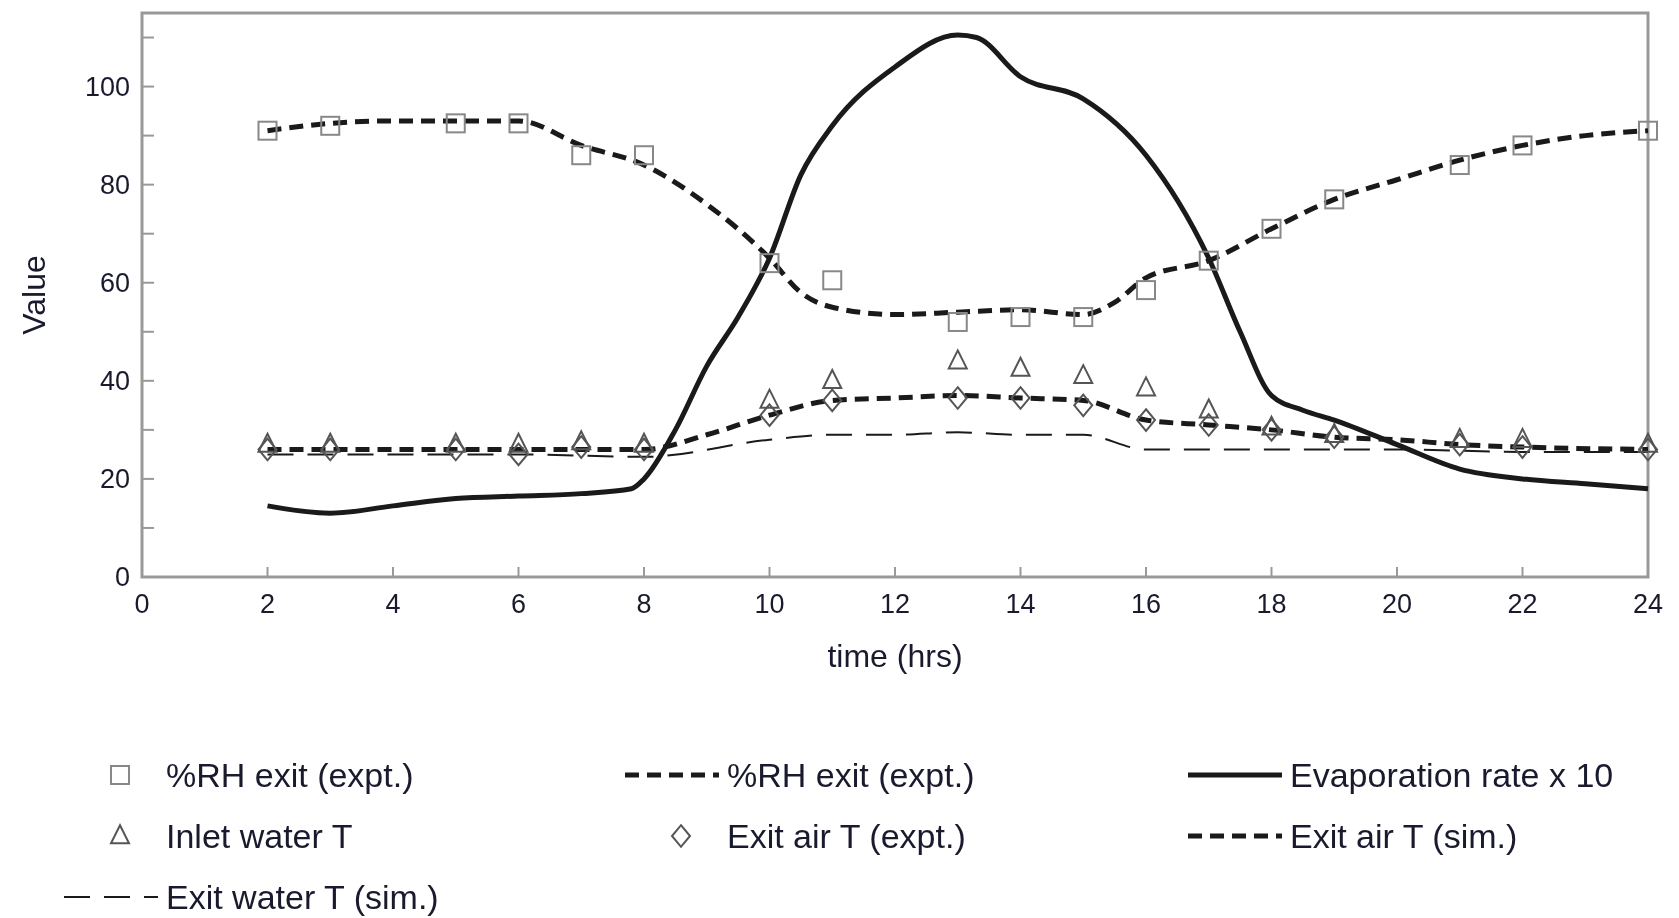 The image size is (1679, 918). I want to click on y-tick-label: 100, so click(107, 87).